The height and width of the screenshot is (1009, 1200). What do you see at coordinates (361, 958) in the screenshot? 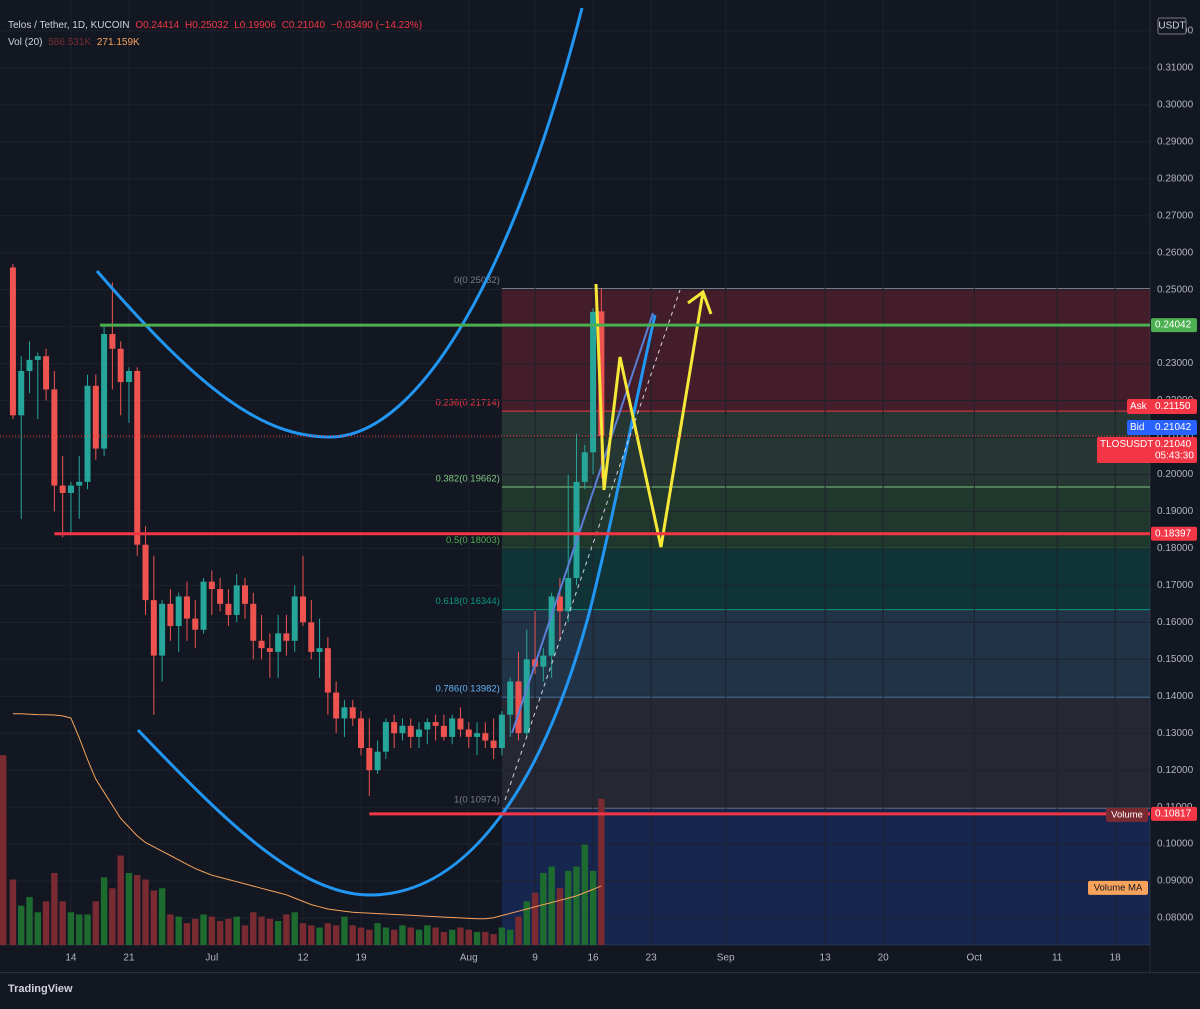
I see `x-tick-label: 19` at bounding box center [361, 958].